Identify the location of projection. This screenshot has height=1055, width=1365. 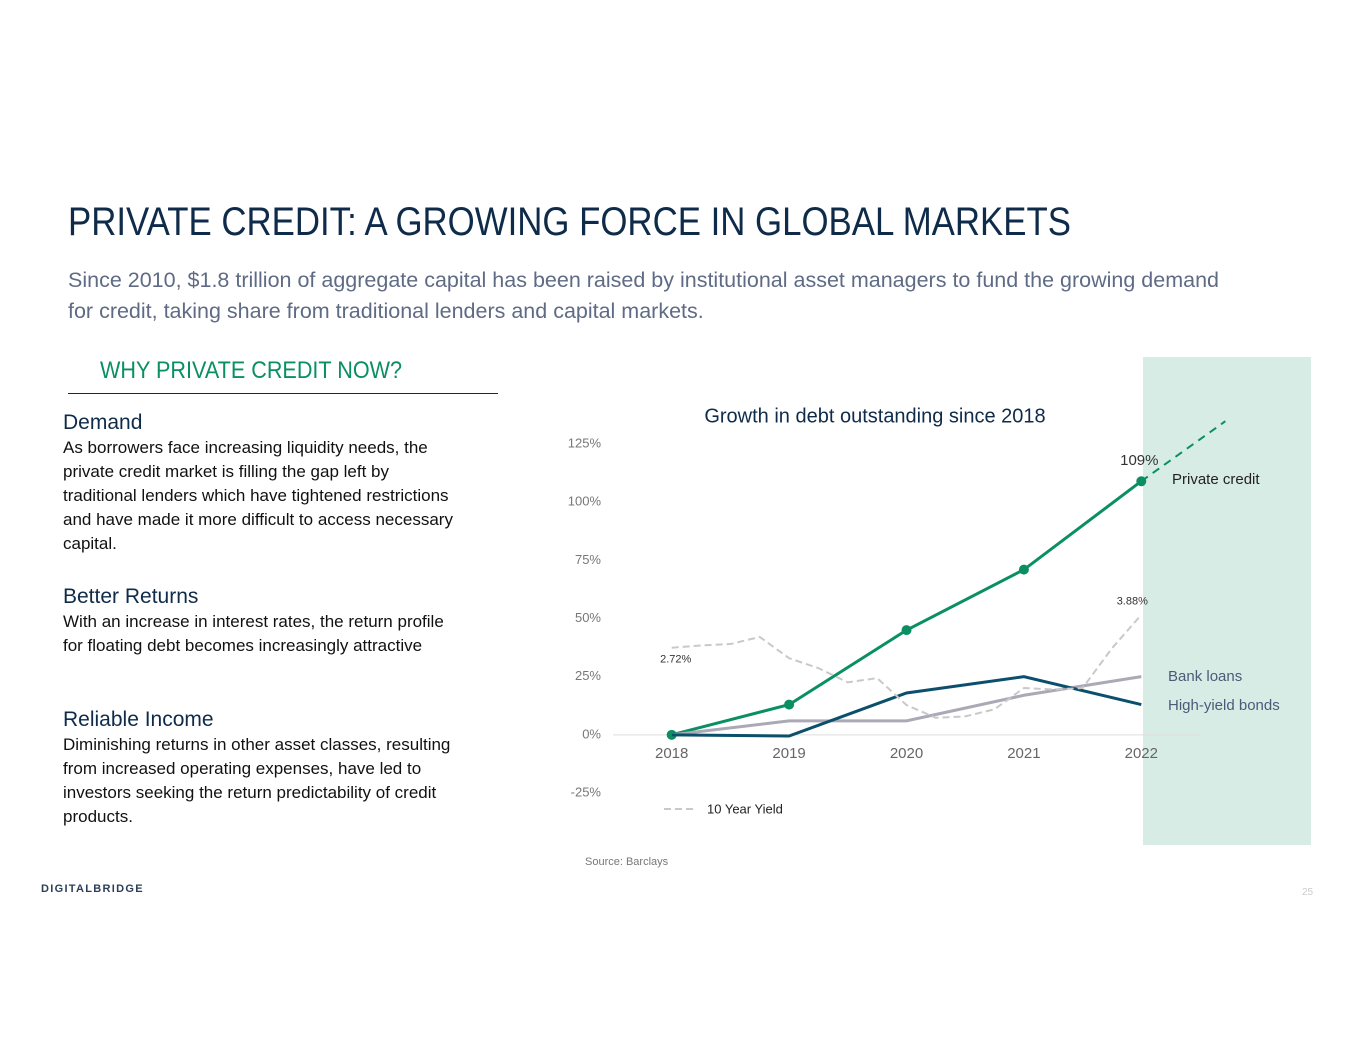
(1183, 451).